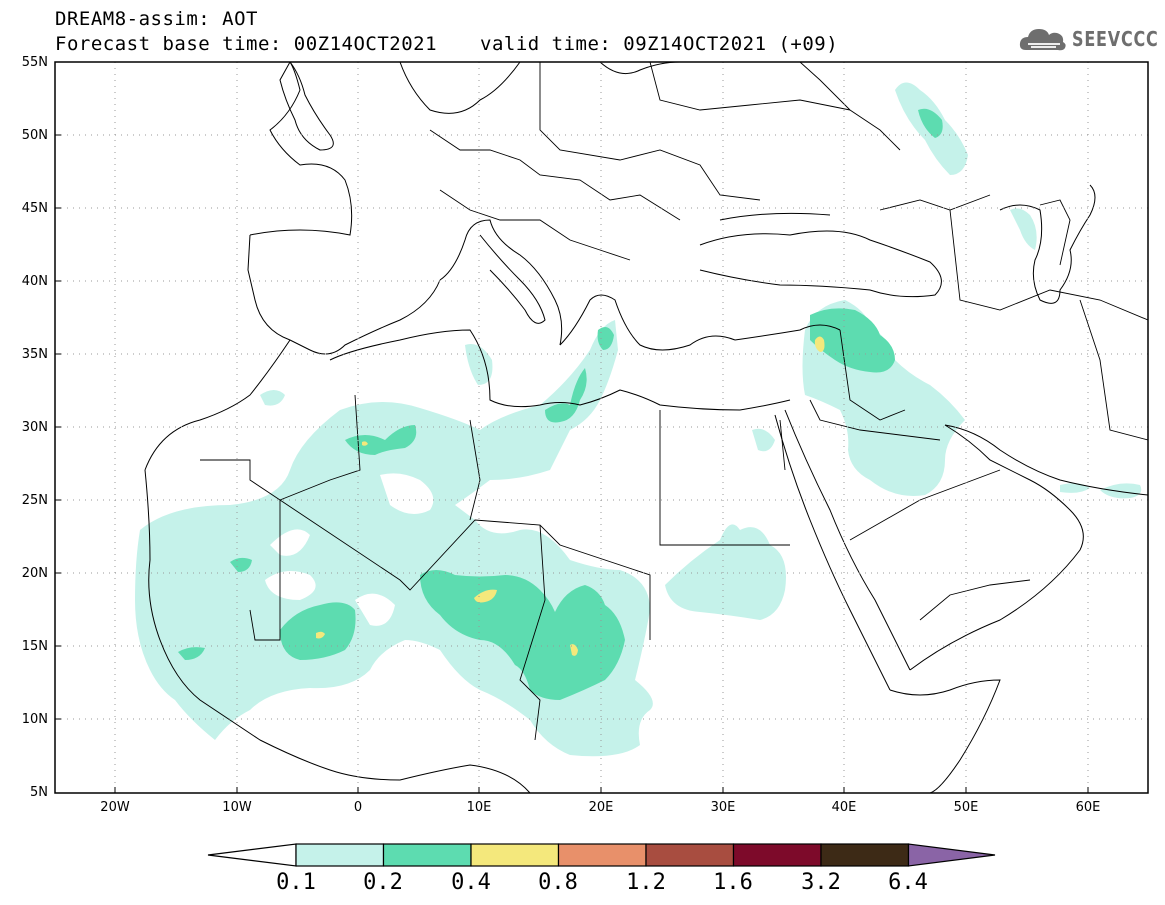  What do you see at coordinates (34, 427) in the screenshot?
I see `lat-label: 30N` at bounding box center [34, 427].